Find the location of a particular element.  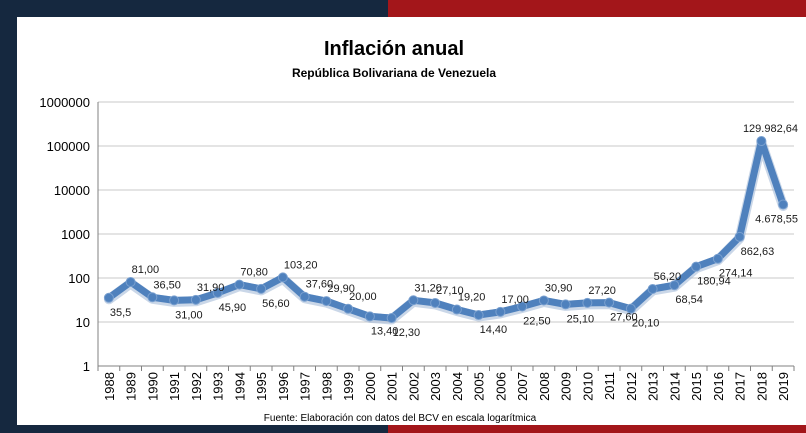

x-tick-label: 2013 is located at coordinates (653, 386).